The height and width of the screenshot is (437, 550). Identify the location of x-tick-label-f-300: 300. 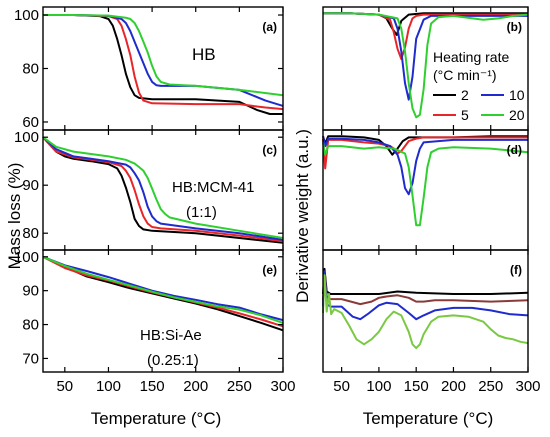
(527, 386).